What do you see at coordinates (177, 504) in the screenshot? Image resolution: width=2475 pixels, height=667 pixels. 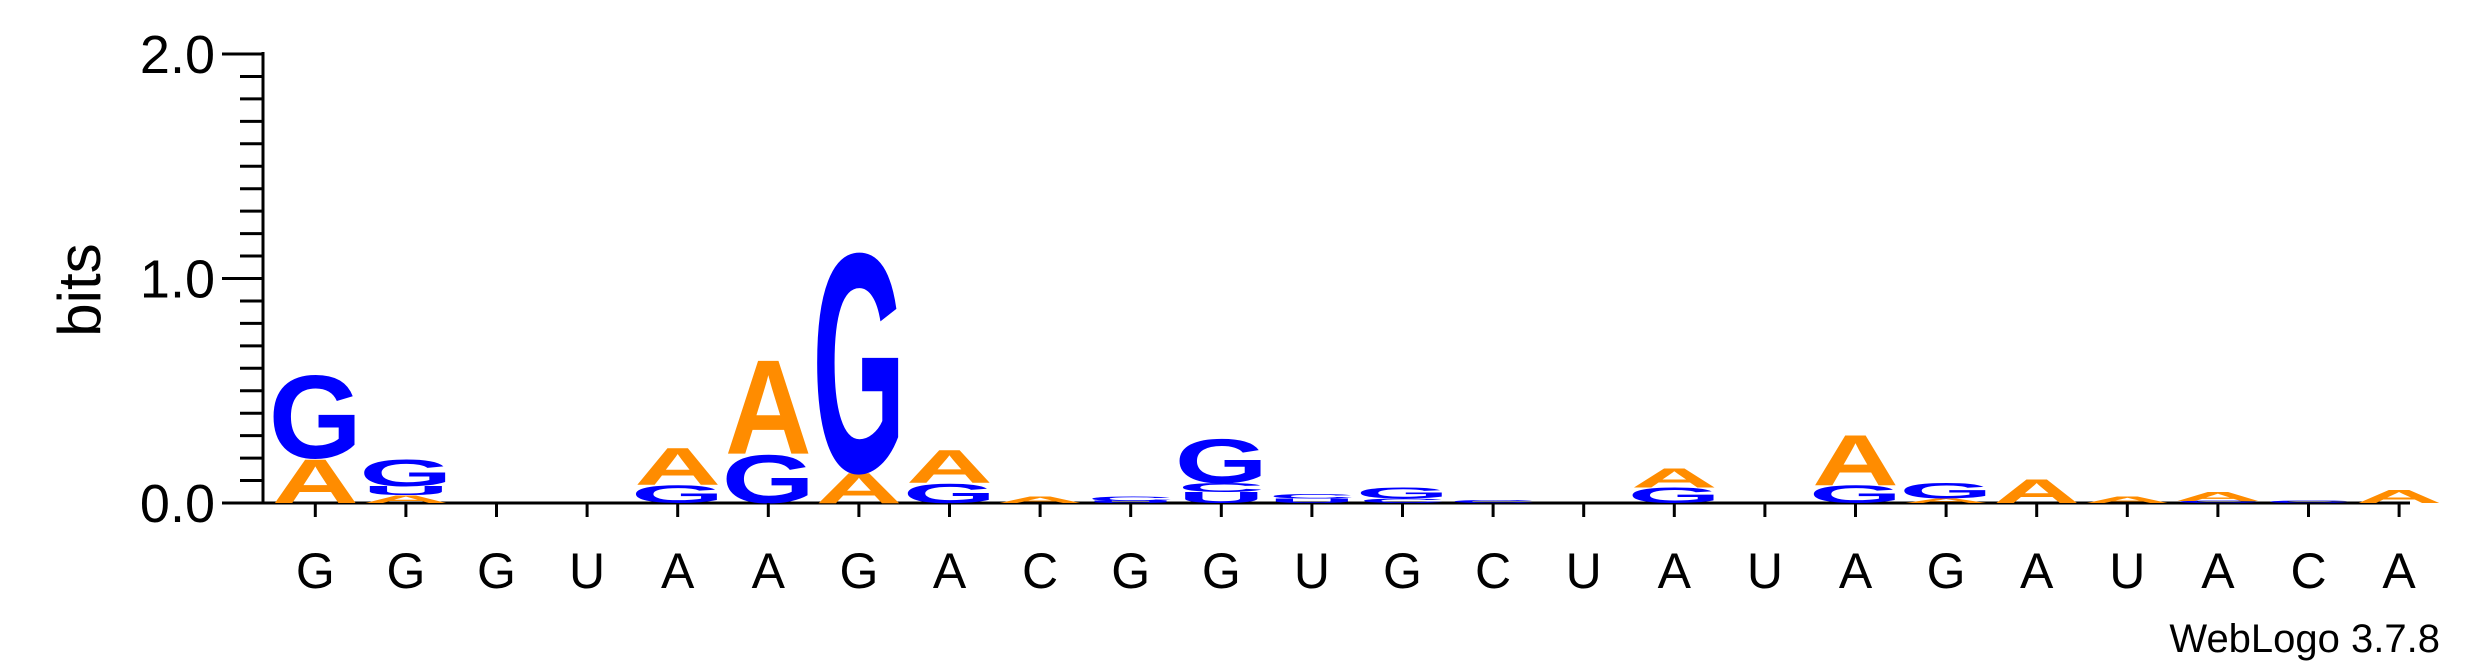 I see `y-tick-label: 0.0` at bounding box center [177, 504].